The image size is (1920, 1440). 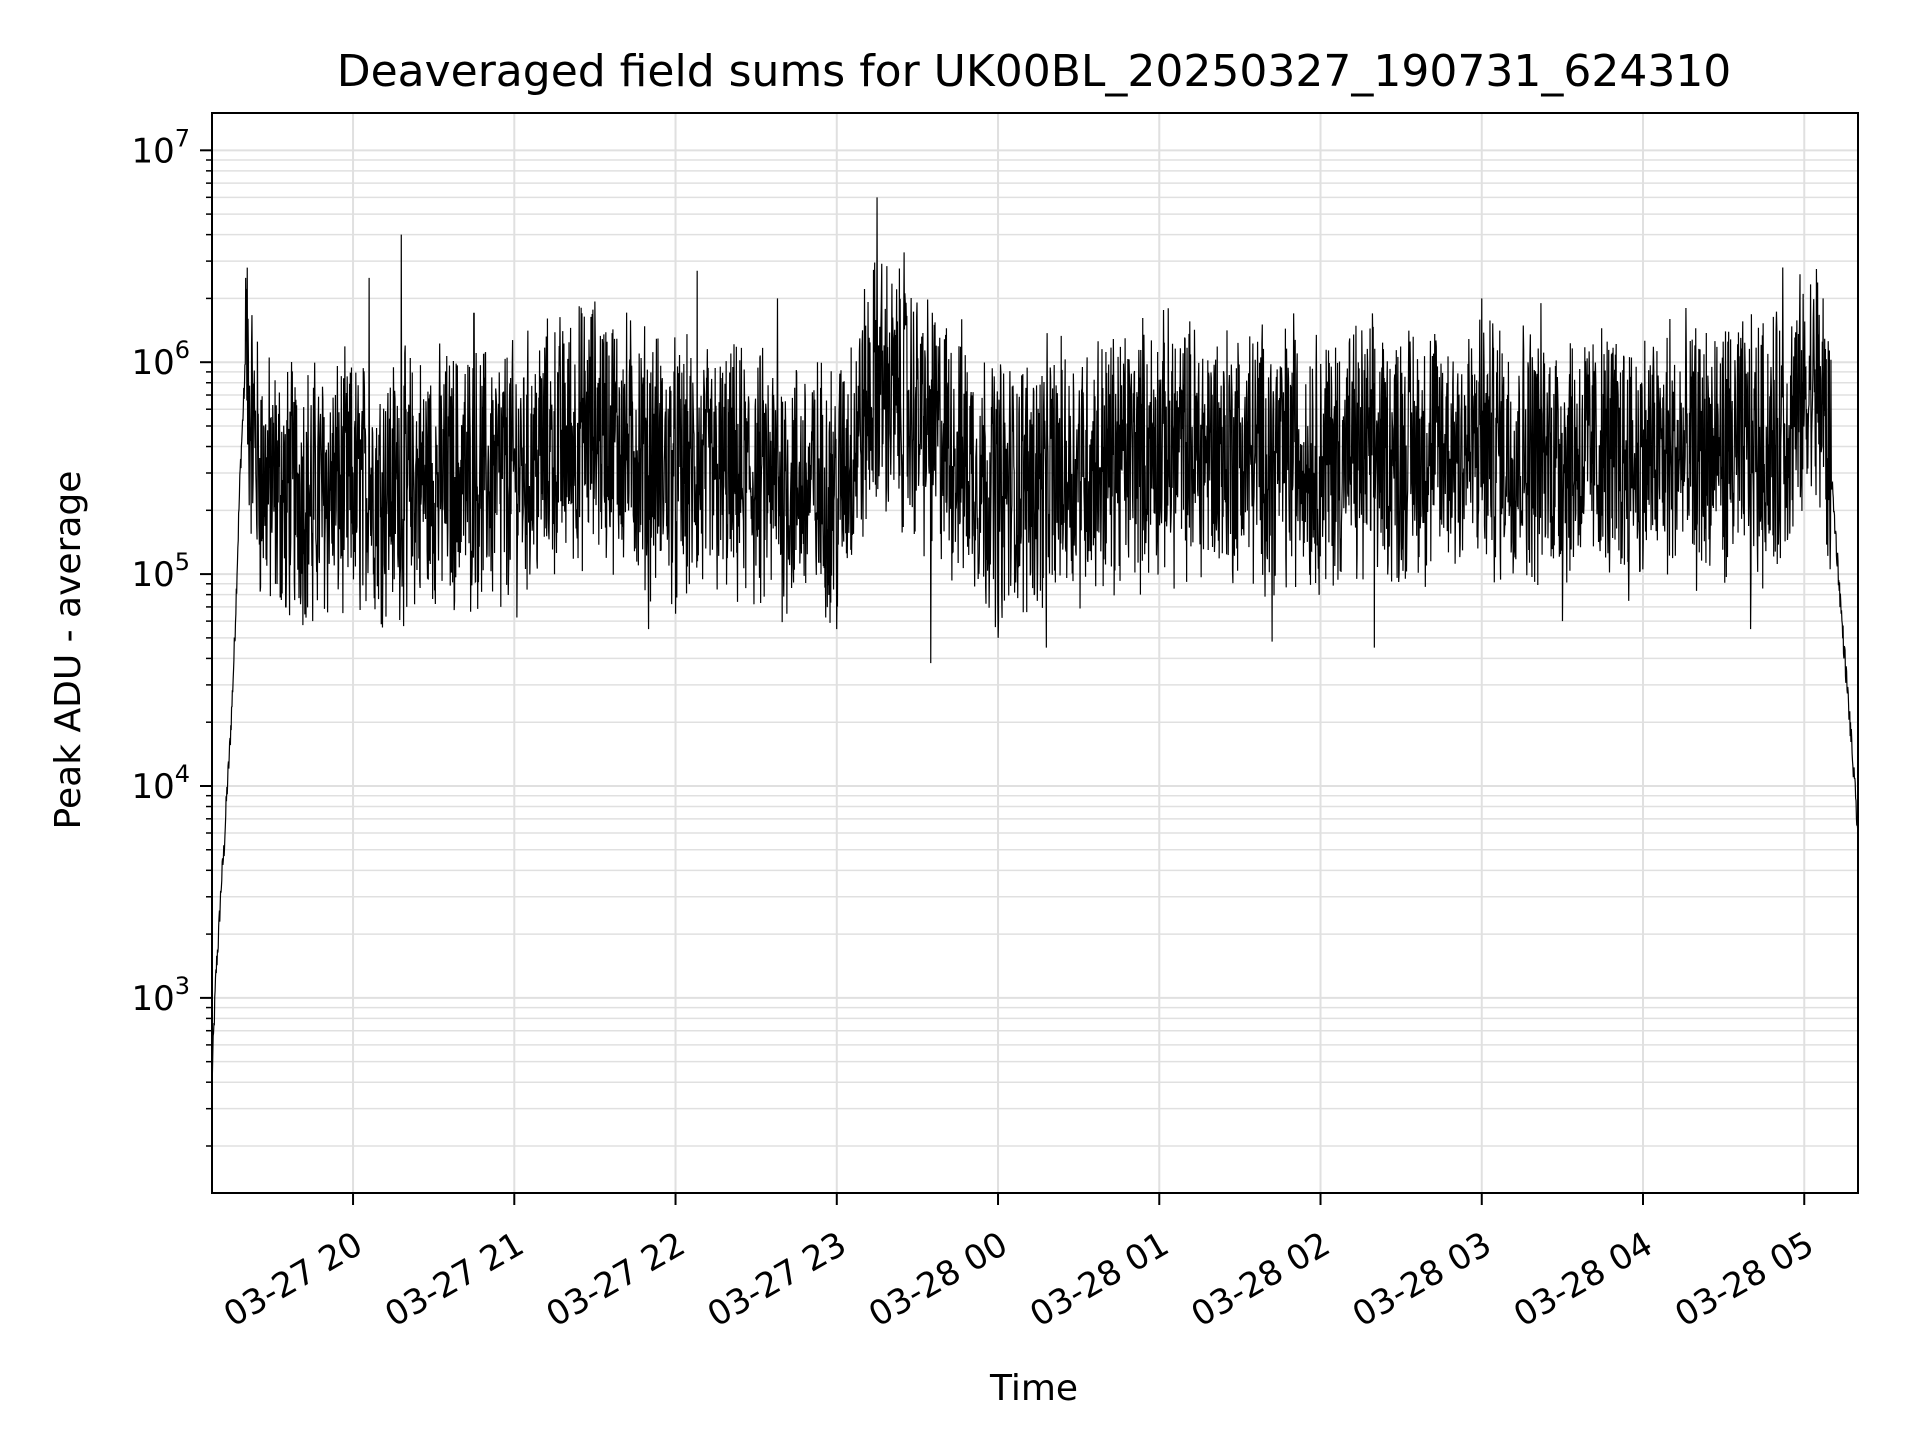 What do you see at coordinates (160, 995) in the screenshot?
I see `y-tick-label: 10³` at bounding box center [160, 995].